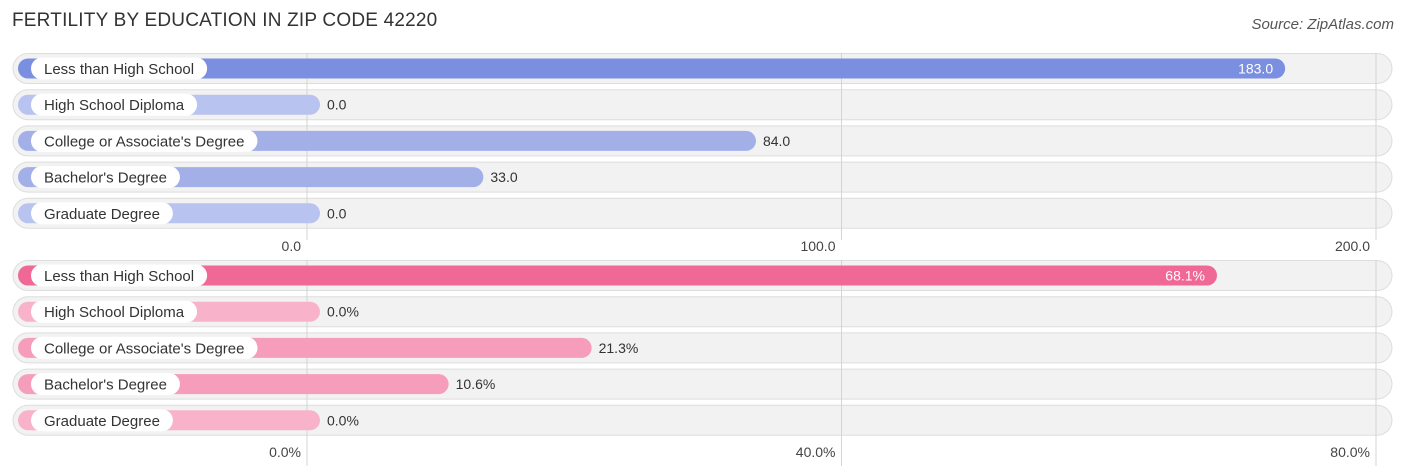 The height and width of the screenshot is (476, 1406). What do you see at coordinates (1352, 246) in the screenshot?
I see `tick-label: 200.0` at bounding box center [1352, 246].